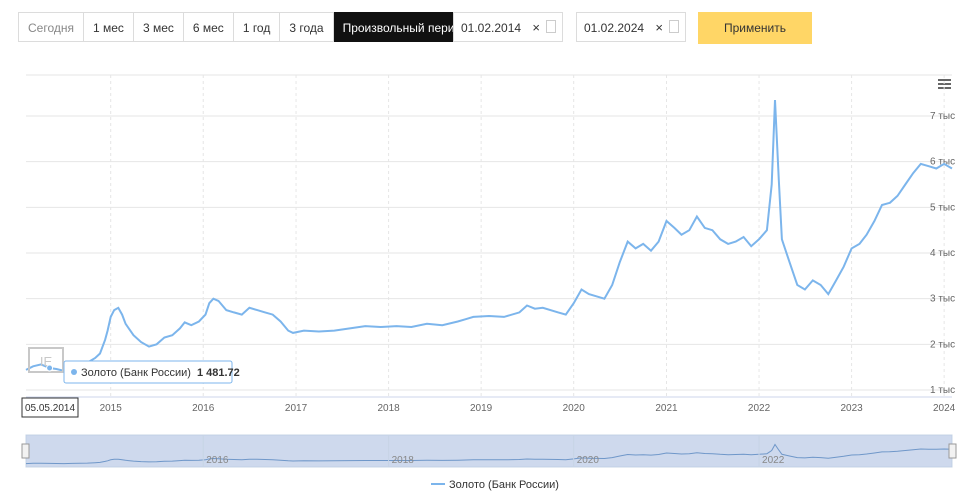  I want to click on period-6-months-button: 6 мес, so click(208, 27).